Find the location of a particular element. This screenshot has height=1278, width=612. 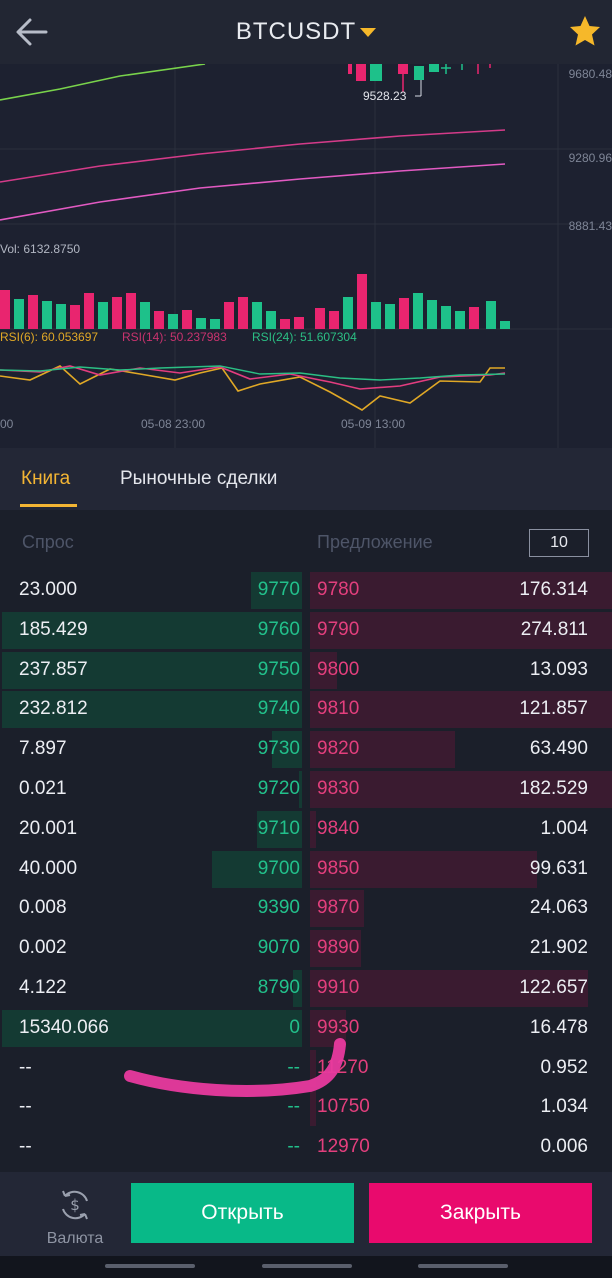

rsi14-label: RSI(14): 50.237983 is located at coordinates (174, 337).